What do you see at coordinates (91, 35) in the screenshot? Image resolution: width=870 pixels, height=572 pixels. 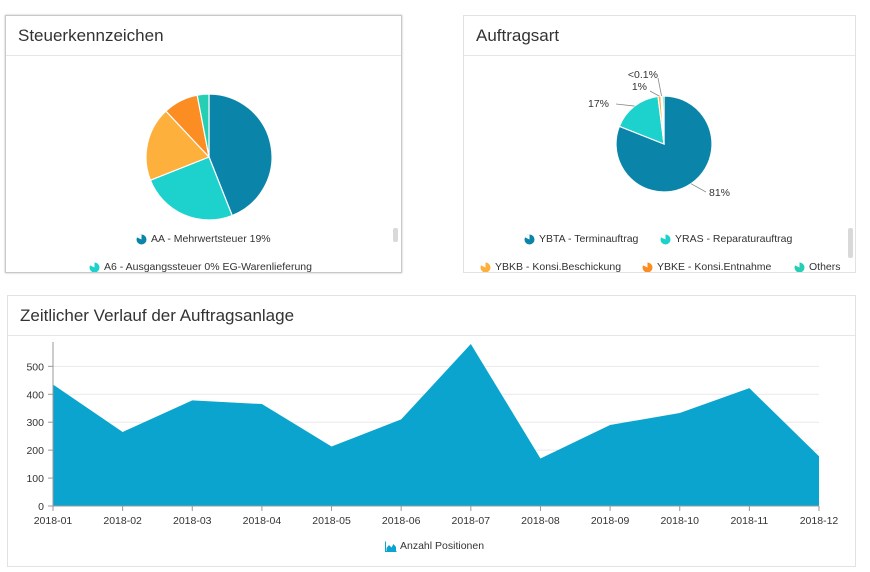 I see `panel-title: Steuerkennzeichen` at bounding box center [91, 35].